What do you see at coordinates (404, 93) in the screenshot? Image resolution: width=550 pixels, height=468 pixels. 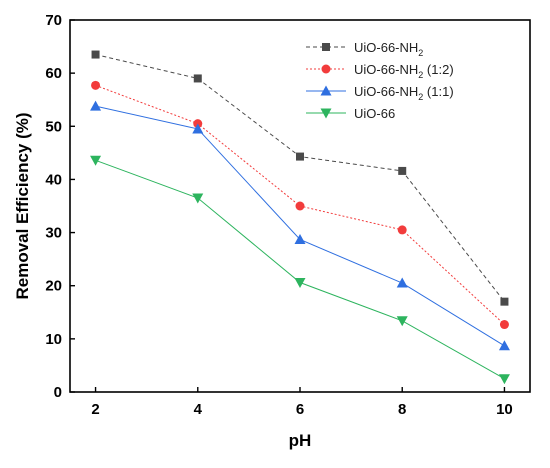 I see `legend-label: UiO-66-NH2 (1:1)` at bounding box center [404, 93].